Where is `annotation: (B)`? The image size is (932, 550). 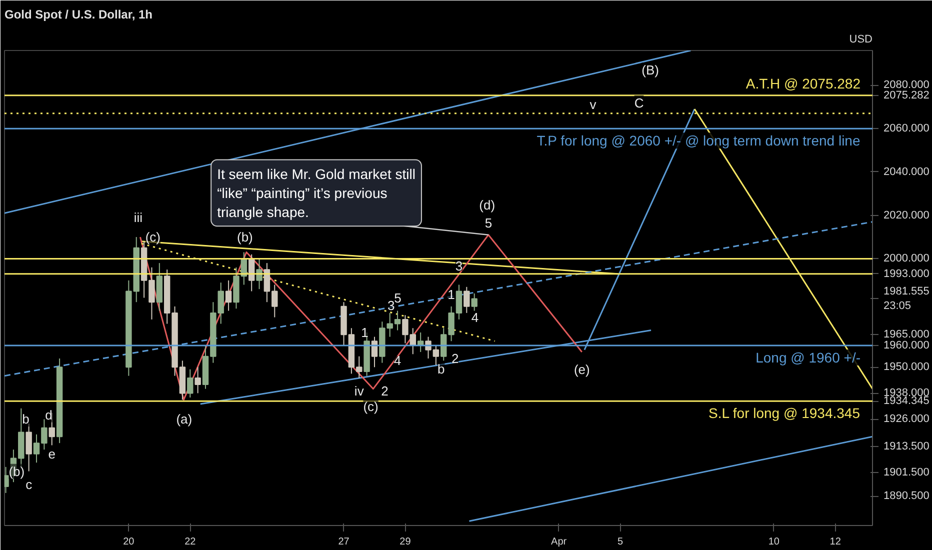
annotation: (B) is located at coordinates (650, 70).